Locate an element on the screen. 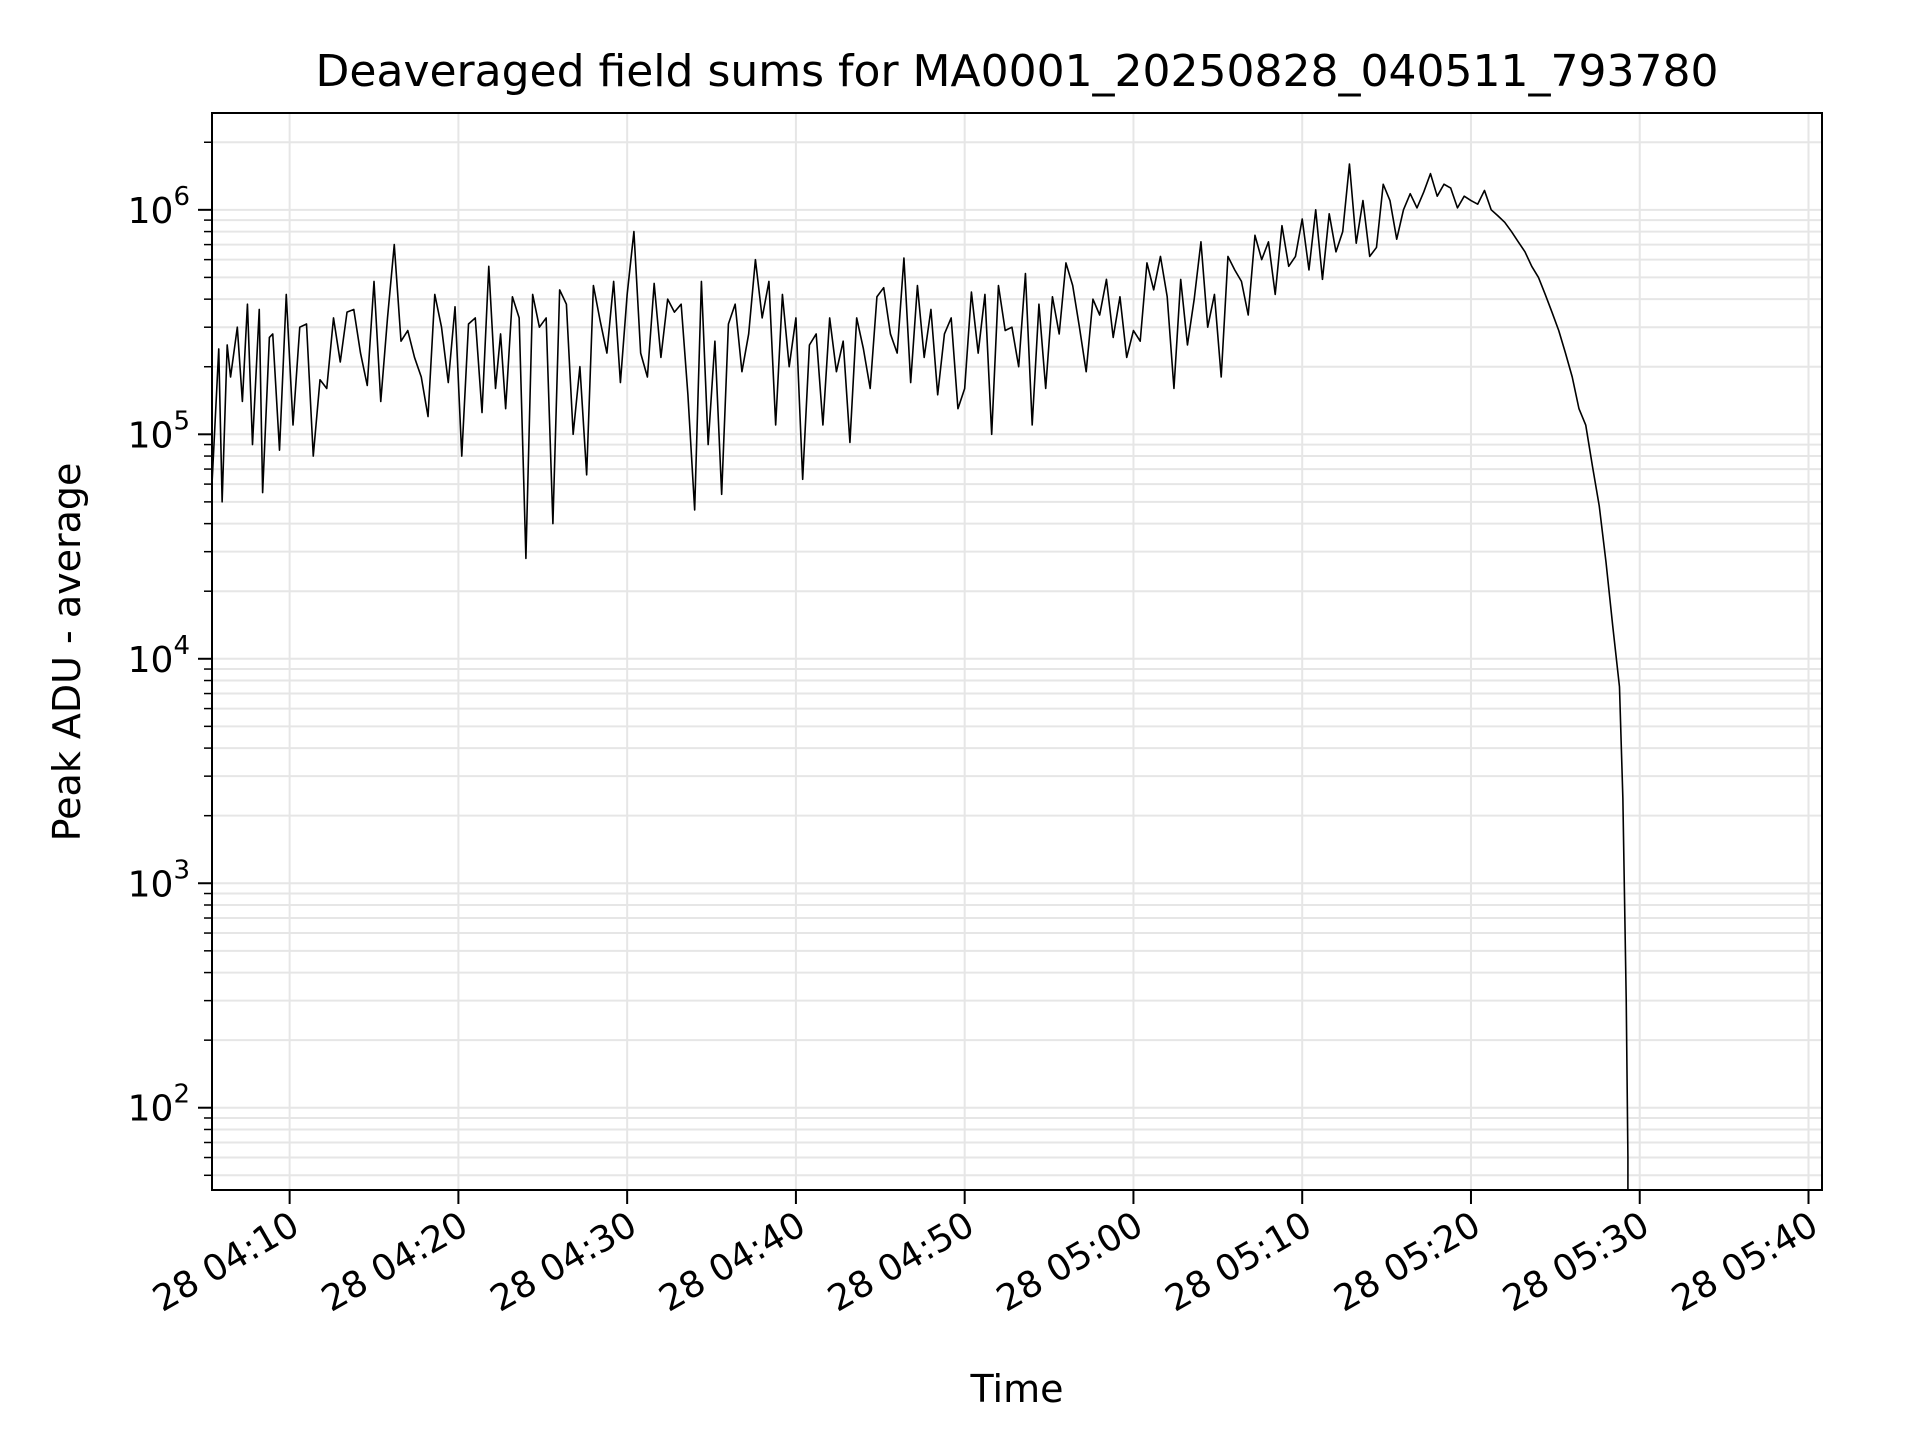  x-axis-label: Time is located at coordinates (1017, 1389).